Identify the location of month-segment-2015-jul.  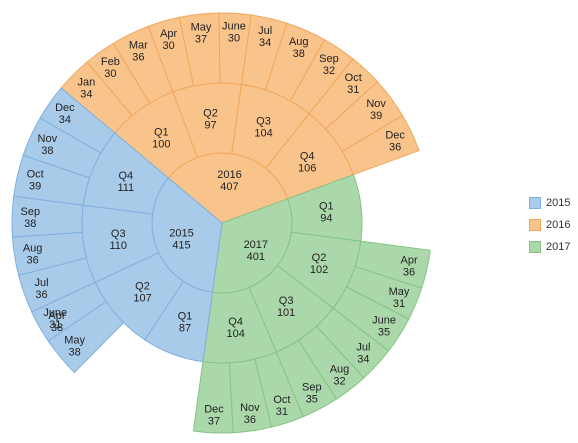
(57, 285).